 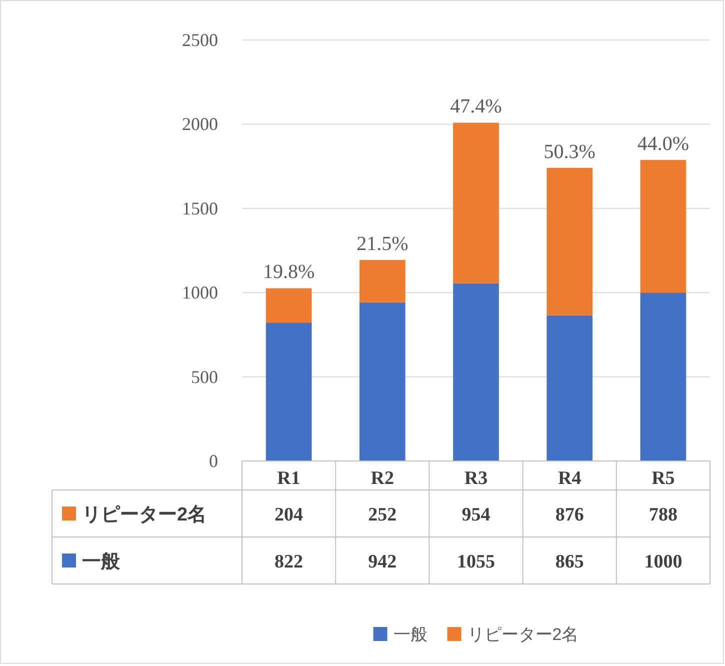 I want to click on x-tick-label: R4, so click(x=570, y=478).